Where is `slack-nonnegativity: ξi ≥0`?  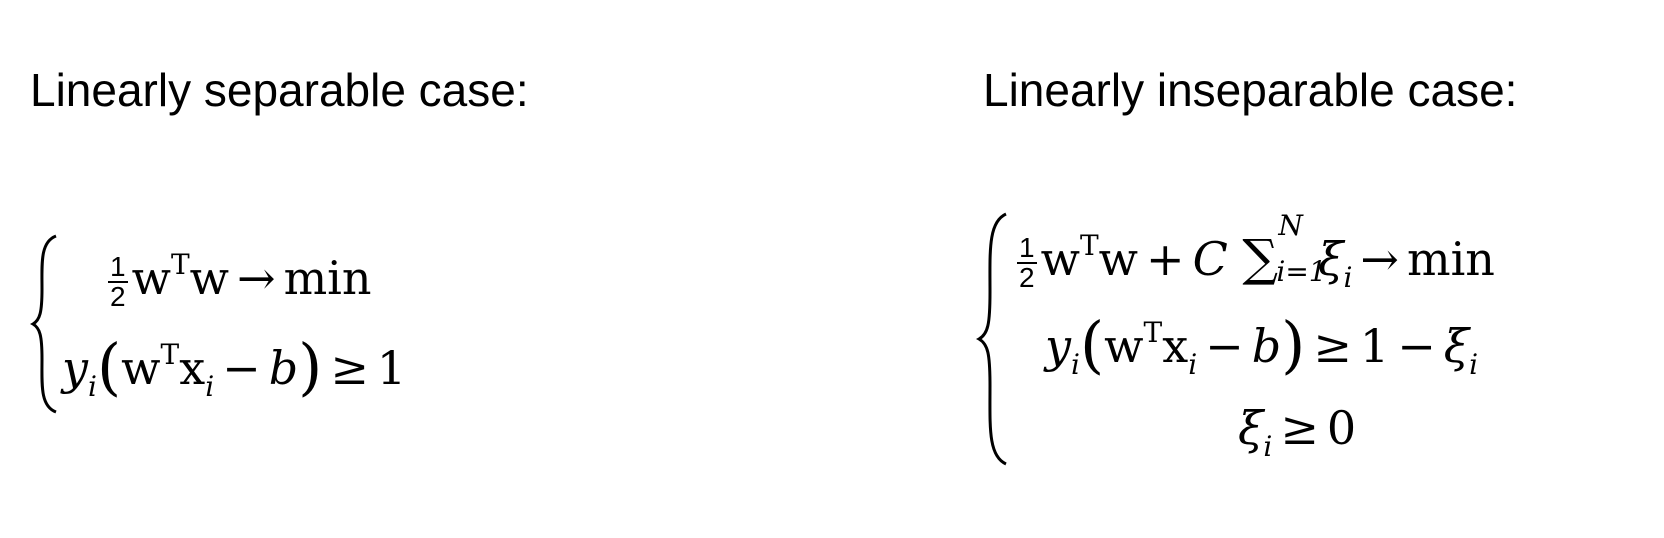
slack-nonnegativity: ξi ≥0 is located at coordinates (1297, 432).